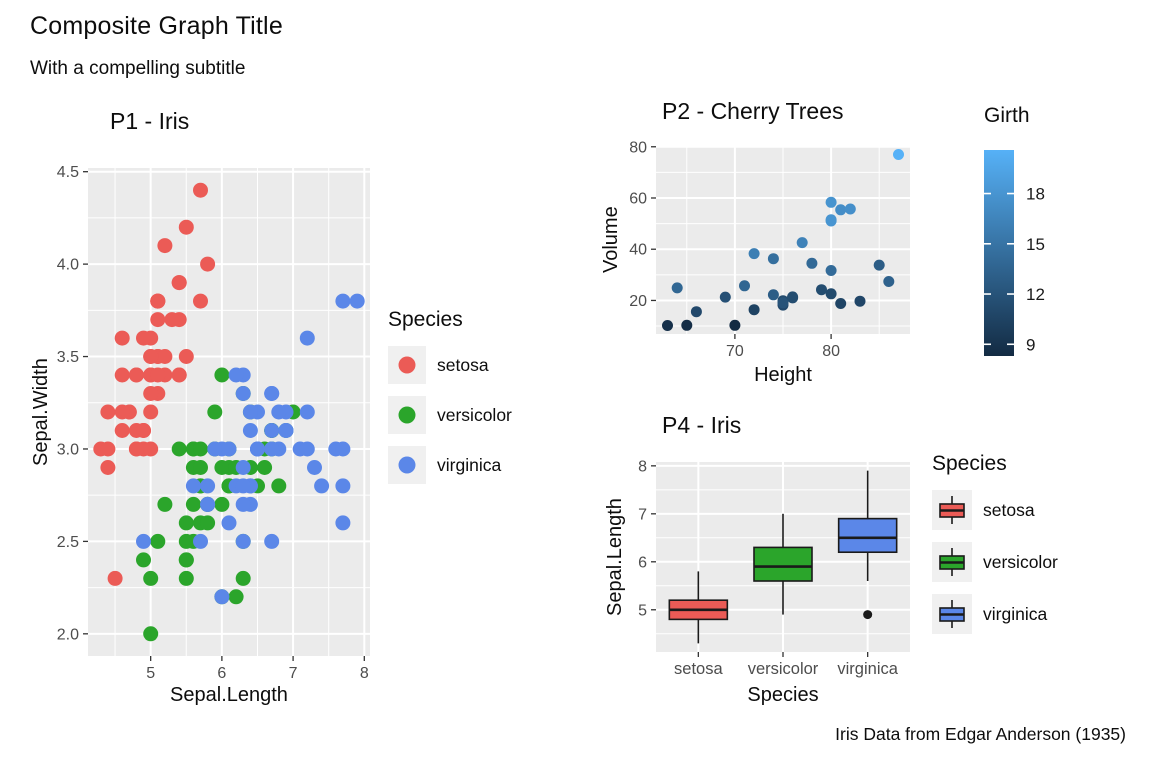 The height and width of the screenshot is (768, 1152). Describe the element at coordinates (638, 147) in the screenshot. I see `y-tick-label: 80` at that location.